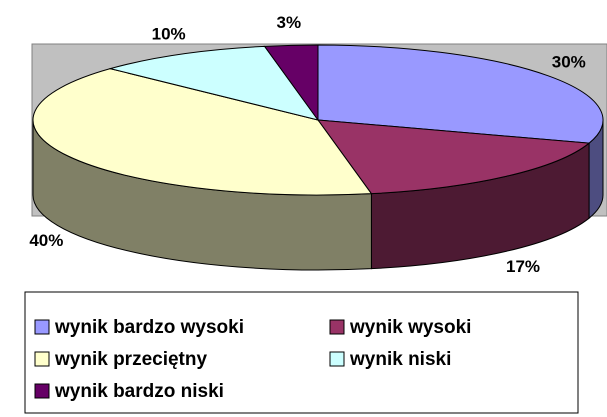  I want to click on data-label: 3%, so click(289, 22).